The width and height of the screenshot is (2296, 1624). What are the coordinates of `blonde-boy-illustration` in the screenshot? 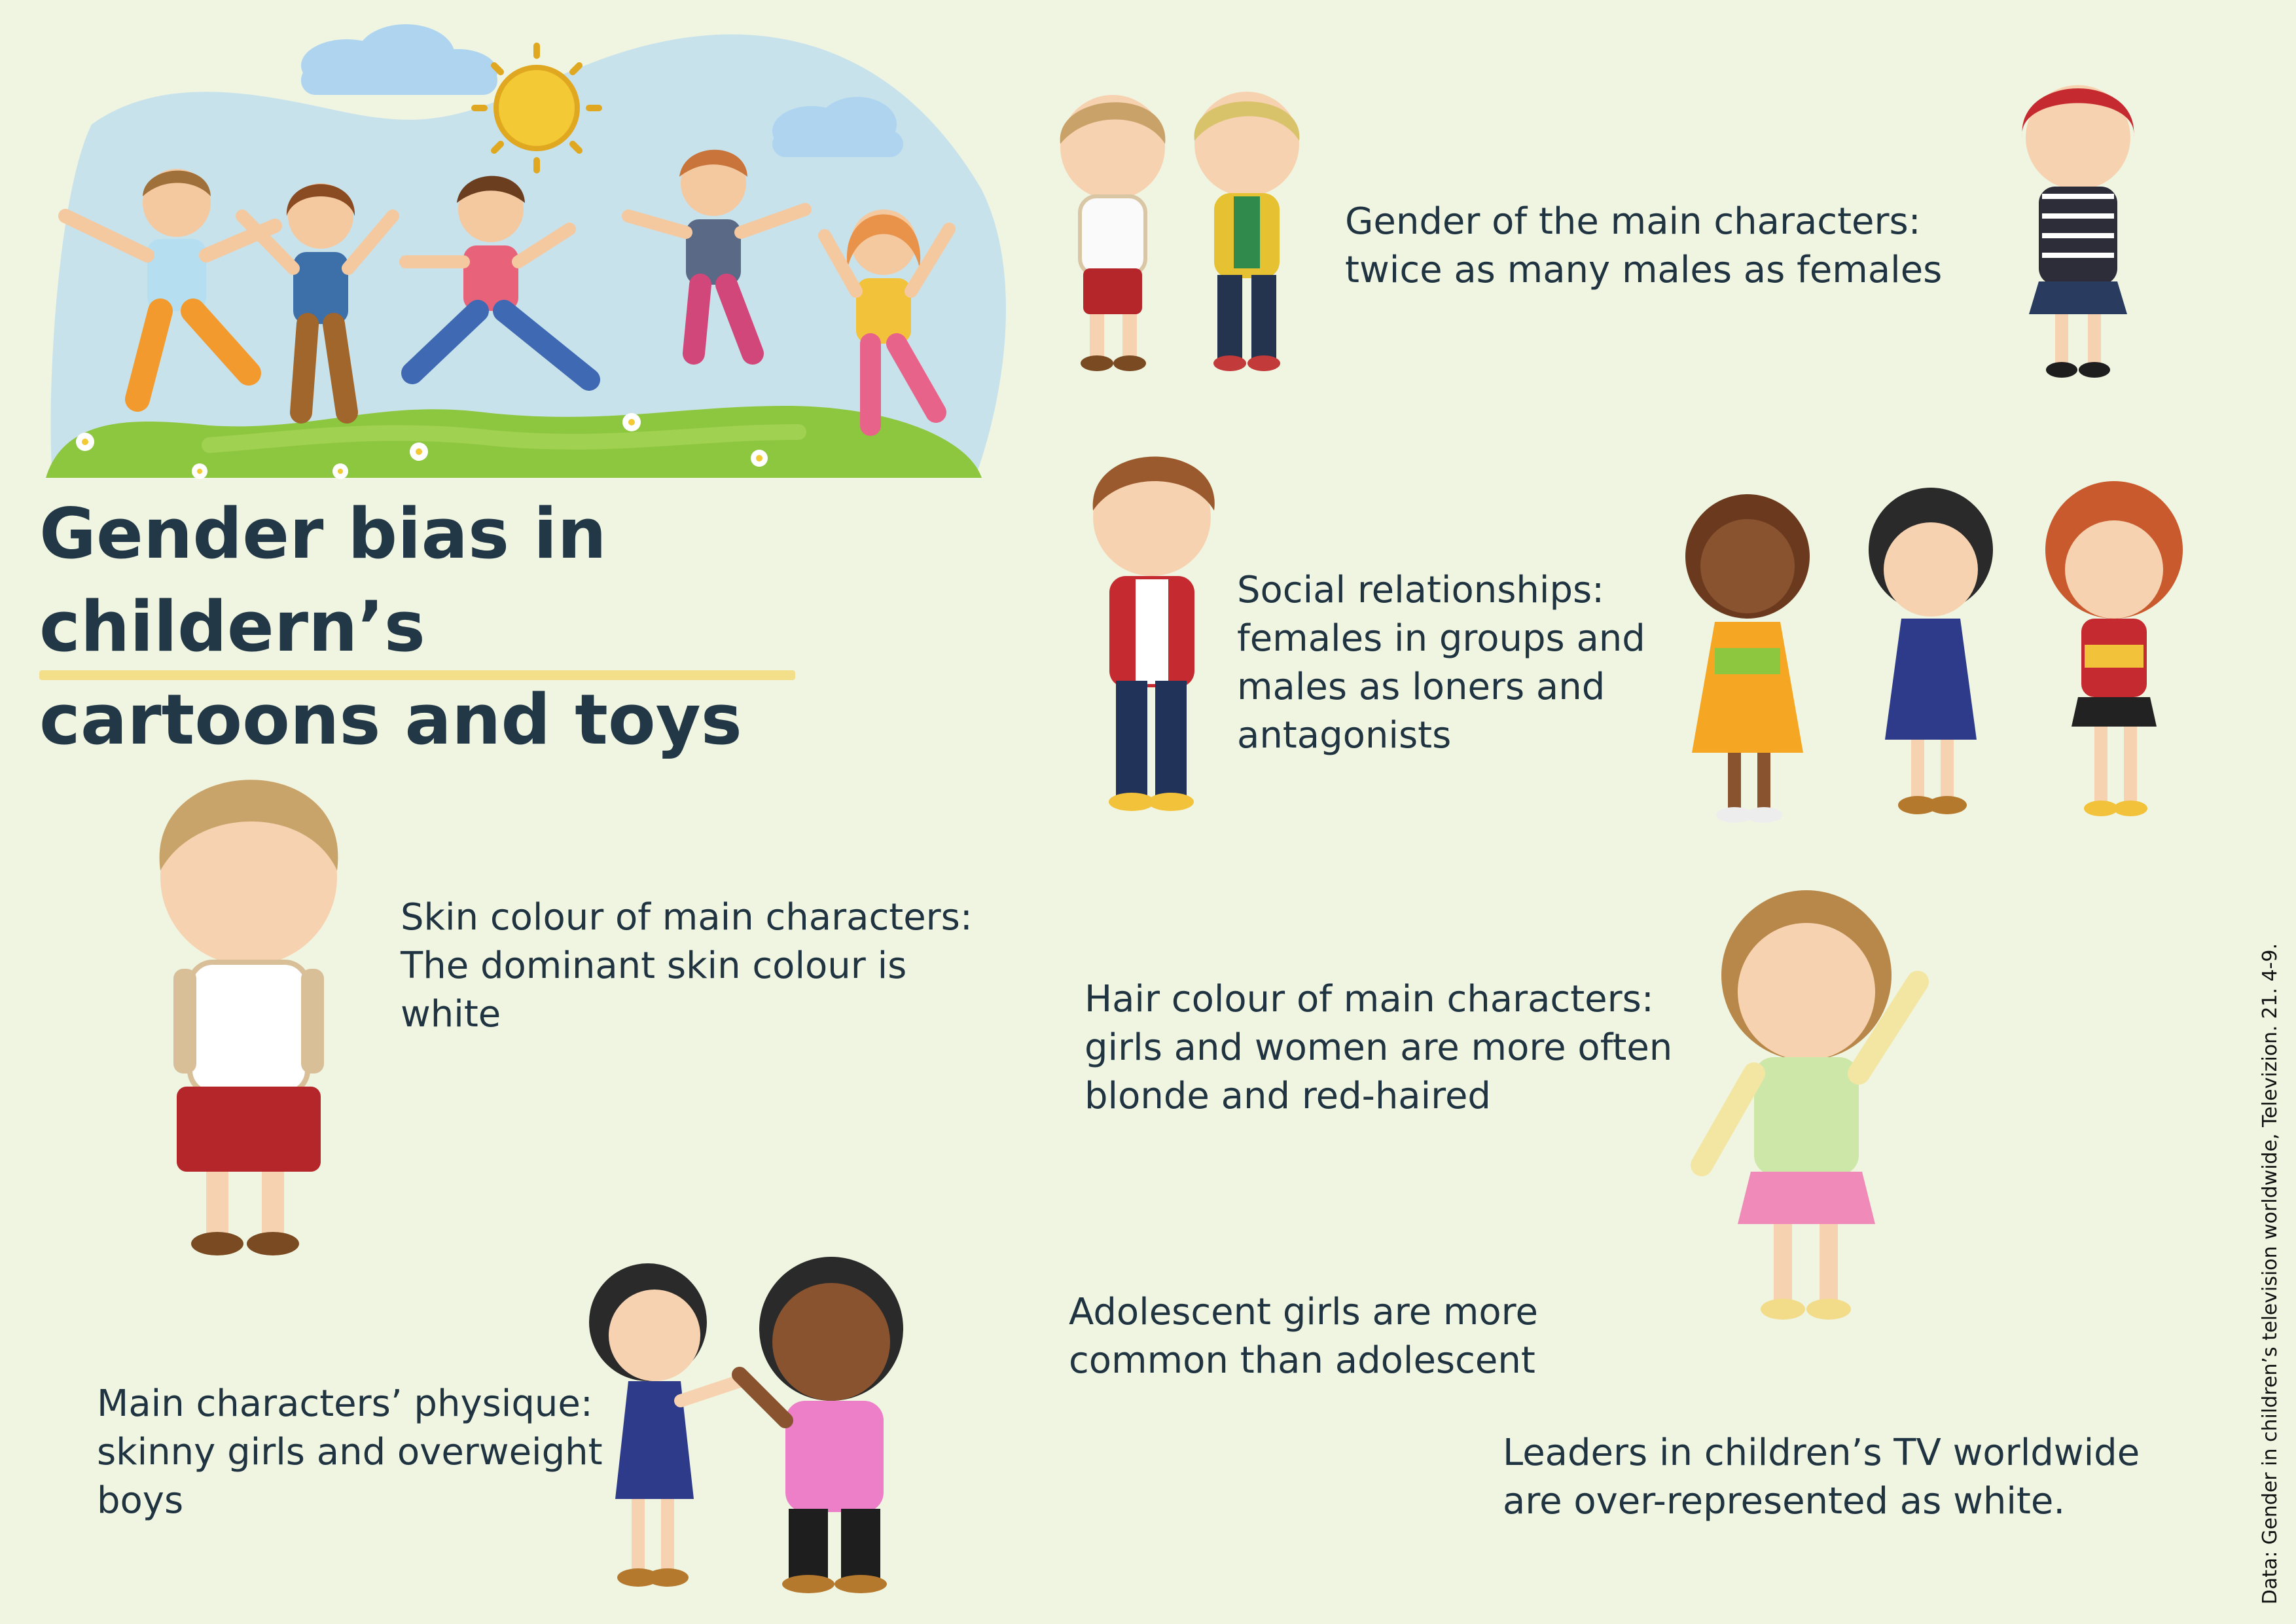 It's located at (248, 1017).